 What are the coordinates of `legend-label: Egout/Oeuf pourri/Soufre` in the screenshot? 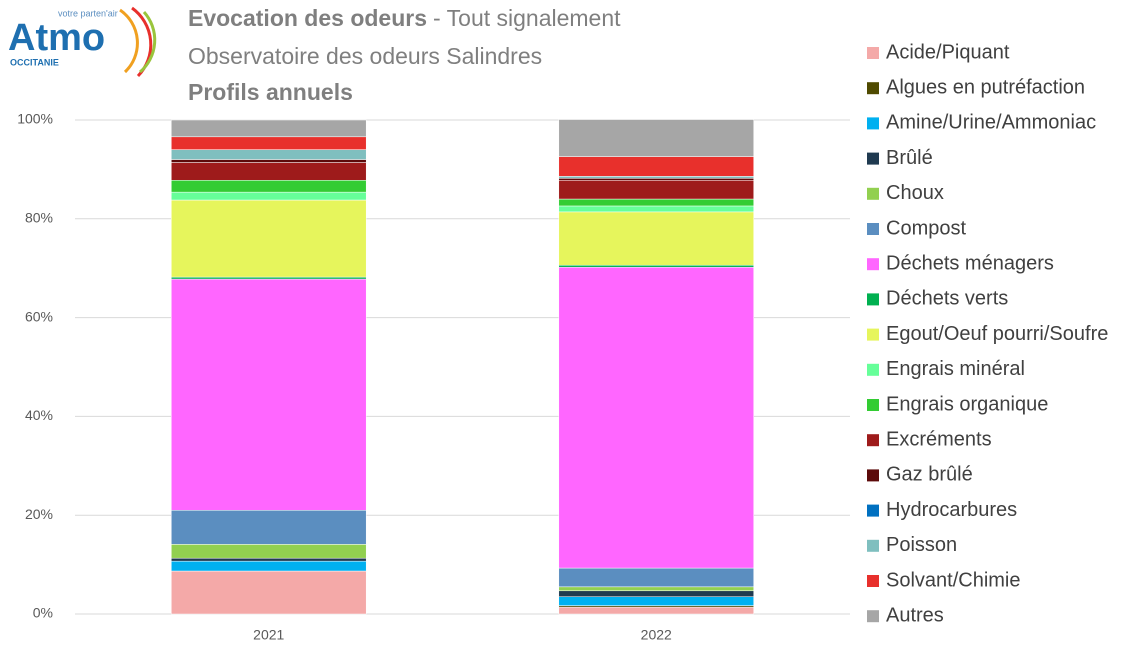 It's located at (997, 334).